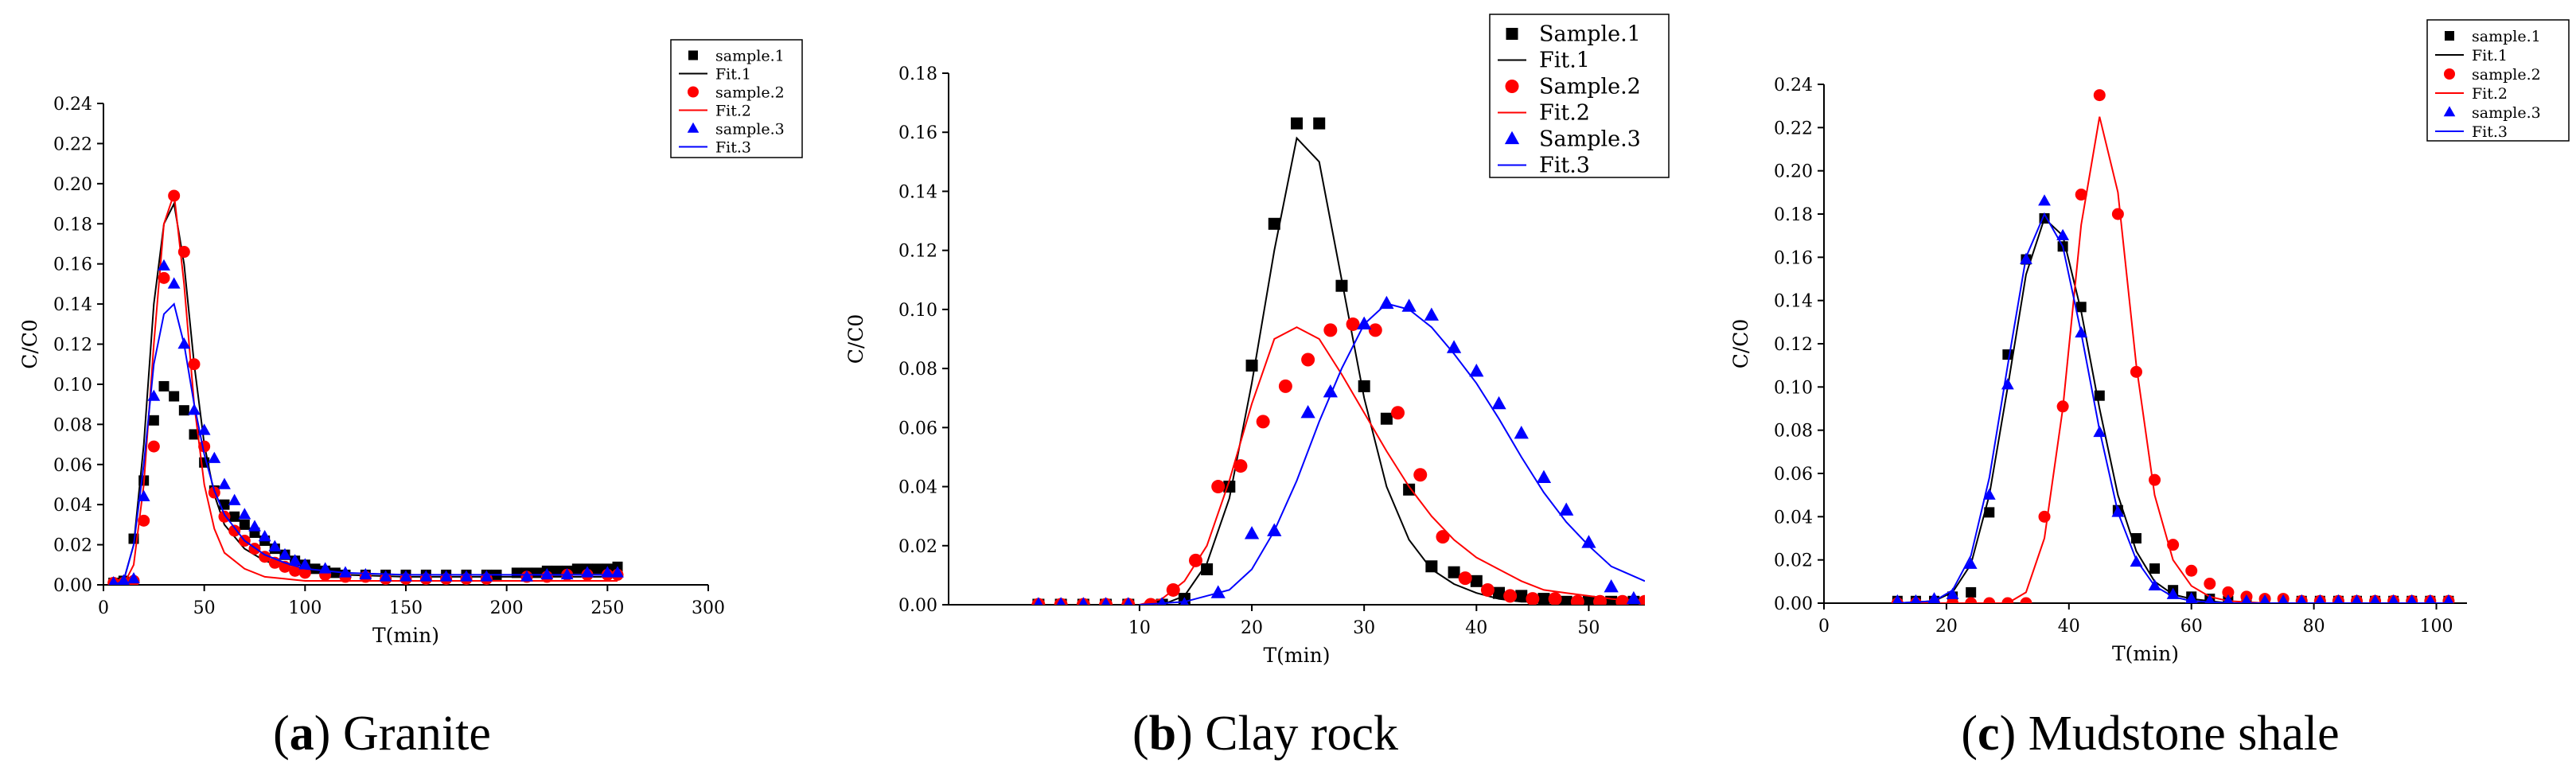 Image resolution: width=2576 pixels, height=779 pixels. I want to click on plot-area, so click(2173, 346).